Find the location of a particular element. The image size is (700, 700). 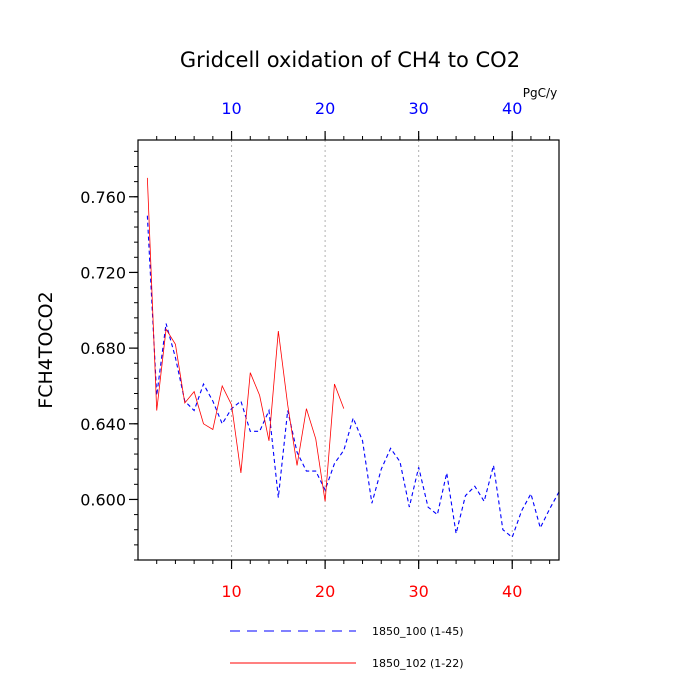

x-tick-label-top: 10 is located at coordinates (231, 108).